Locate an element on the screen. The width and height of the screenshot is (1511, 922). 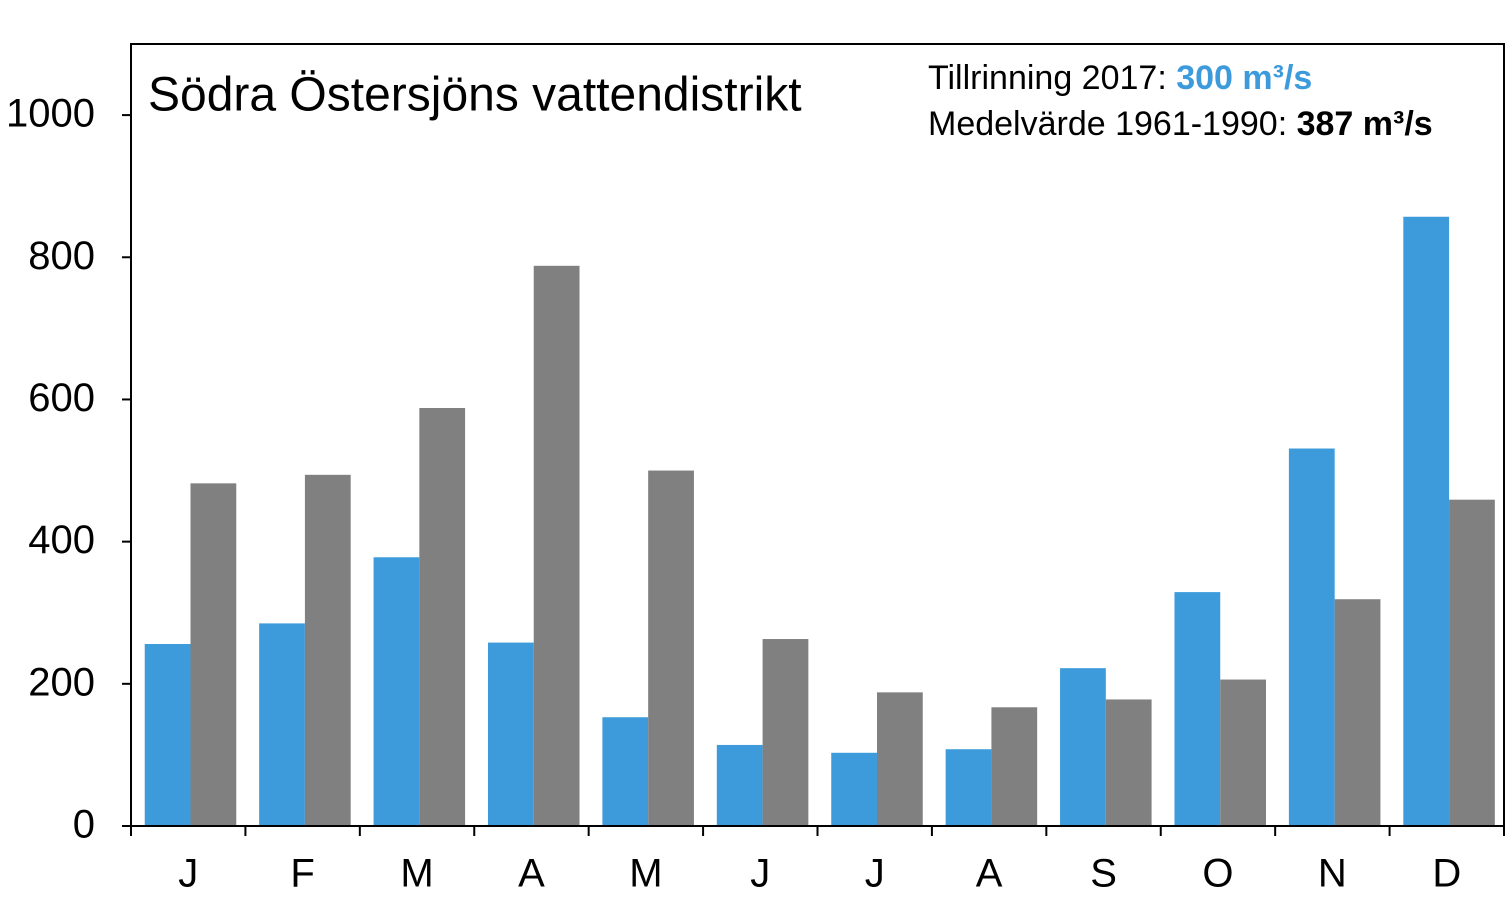
annotation-value: 387 m³/s is located at coordinates (1365, 124).